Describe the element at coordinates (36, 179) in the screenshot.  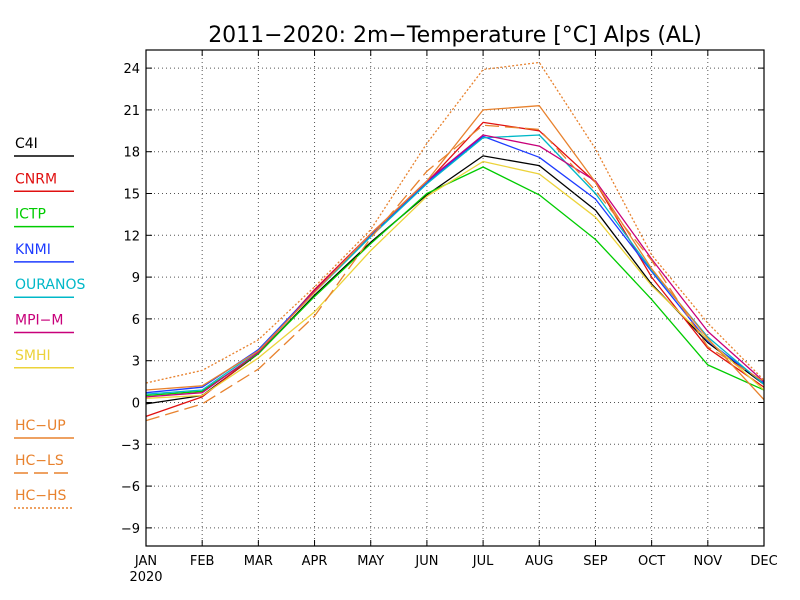
I see `legend-label: CNRM` at that location.